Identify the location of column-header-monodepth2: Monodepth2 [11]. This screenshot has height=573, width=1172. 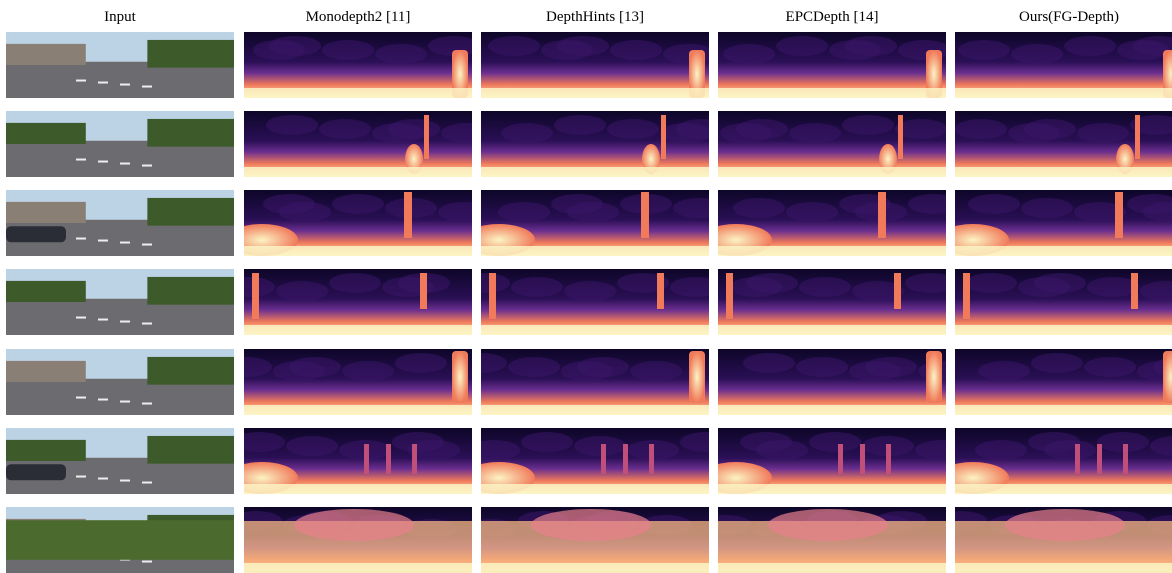
(358, 17).